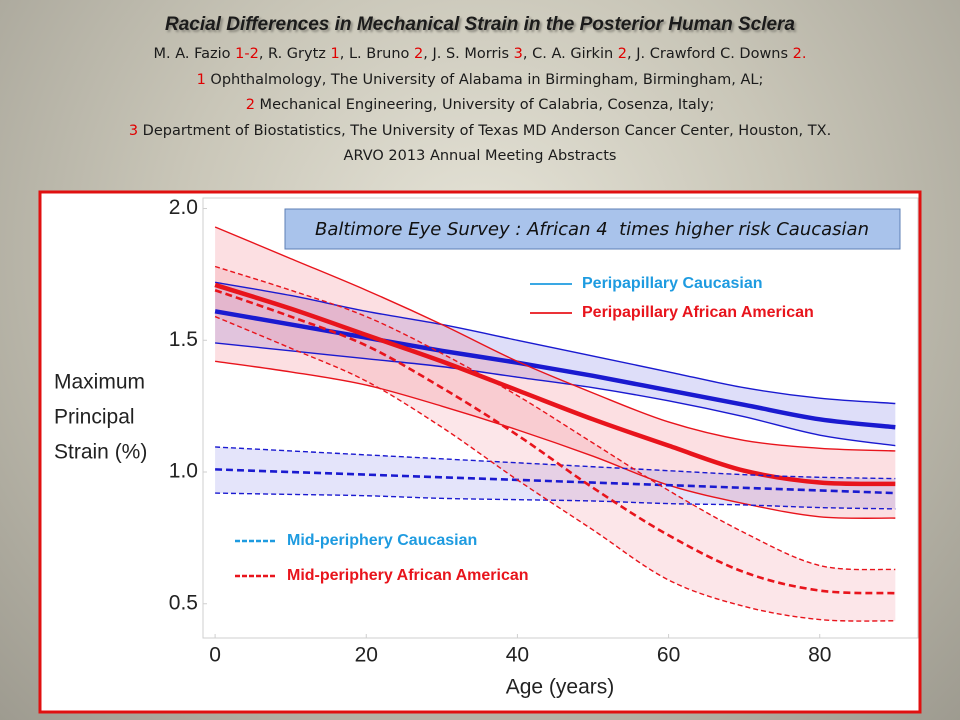 The height and width of the screenshot is (720, 960). I want to click on x-tick-label: 40, so click(517, 655).